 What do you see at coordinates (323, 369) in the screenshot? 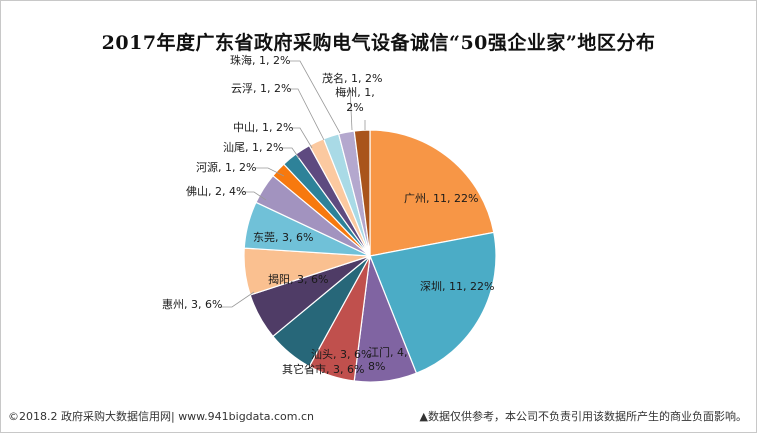
I see `data-label-5: 其它省市, 3, 6%` at bounding box center [323, 369].